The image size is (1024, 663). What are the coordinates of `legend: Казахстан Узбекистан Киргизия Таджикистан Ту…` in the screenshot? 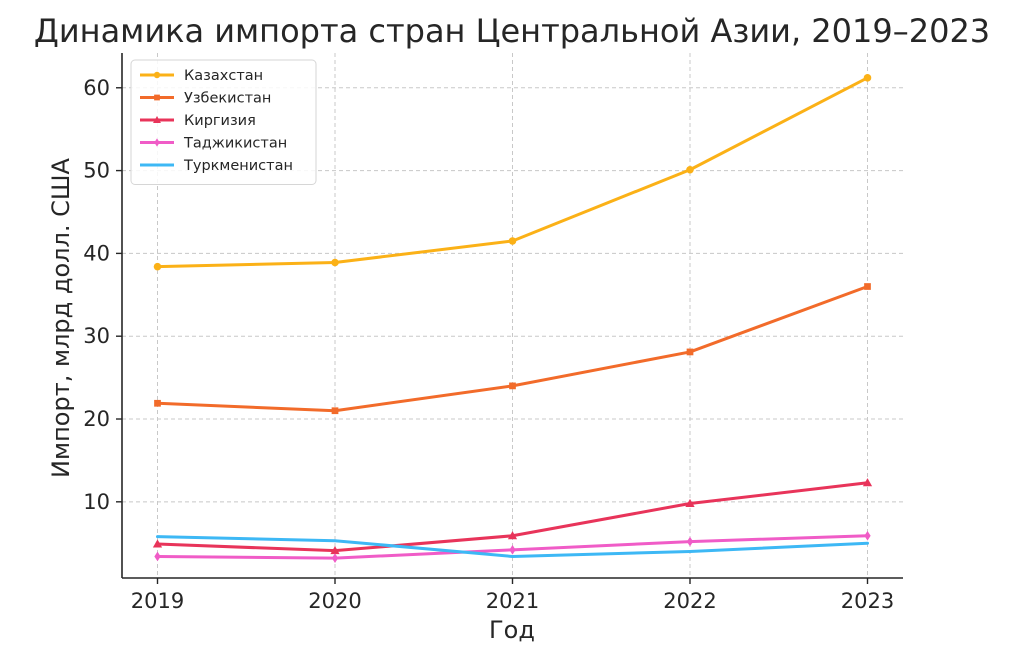 It's located at (223, 122).